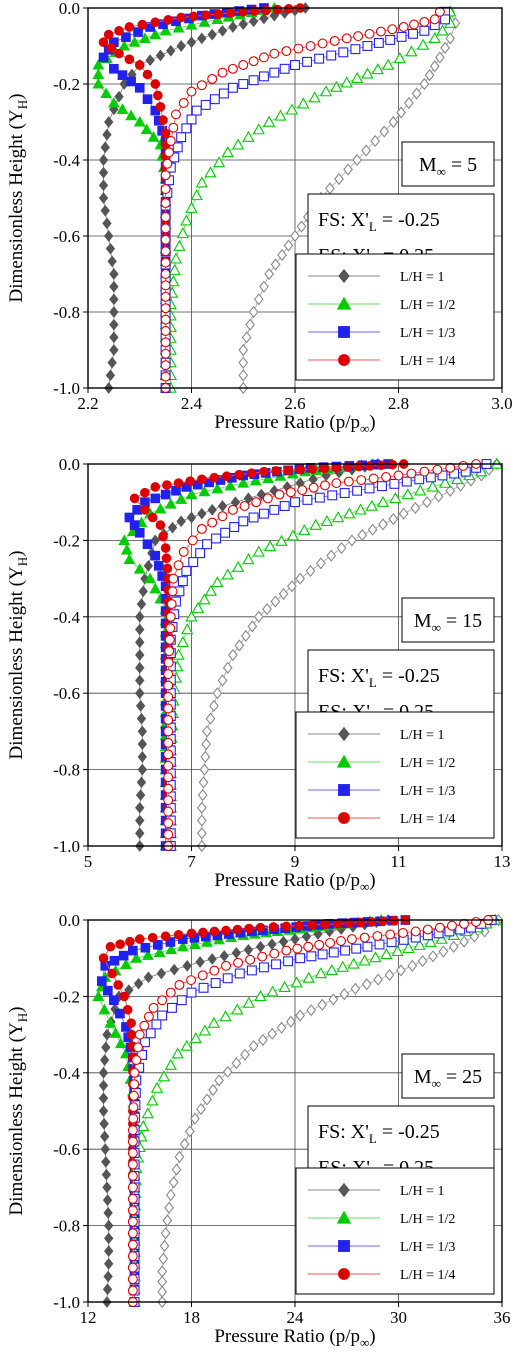 The height and width of the screenshot is (1361, 520). I want to click on legend-marker, so click(344, 303).